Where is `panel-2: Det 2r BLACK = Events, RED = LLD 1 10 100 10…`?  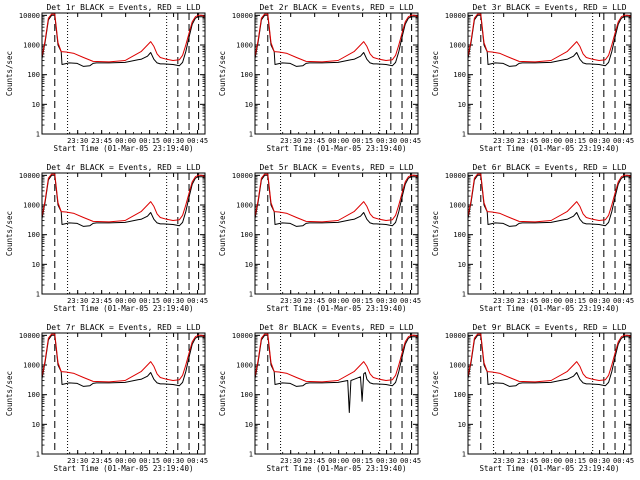
panel-2: Det 2r BLACK = Events, RED = LLD 1 10 100 10… is located at coordinates (319, 78).